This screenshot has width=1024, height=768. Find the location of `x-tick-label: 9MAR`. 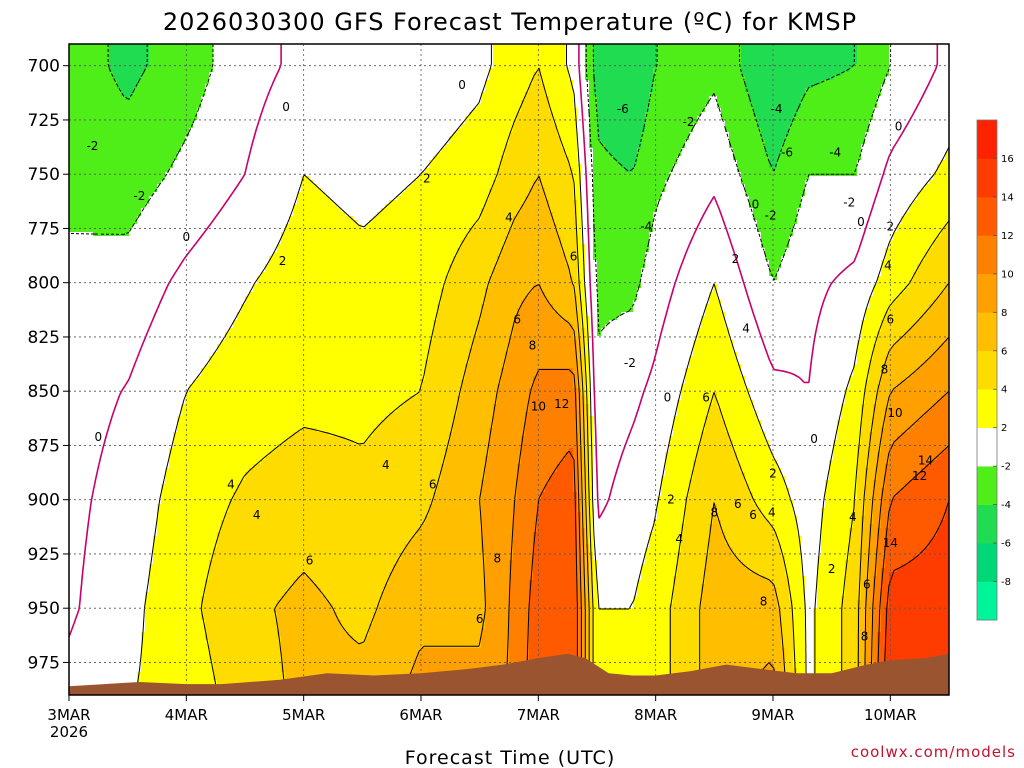

x-tick-label: 9MAR is located at coordinates (772, 715).